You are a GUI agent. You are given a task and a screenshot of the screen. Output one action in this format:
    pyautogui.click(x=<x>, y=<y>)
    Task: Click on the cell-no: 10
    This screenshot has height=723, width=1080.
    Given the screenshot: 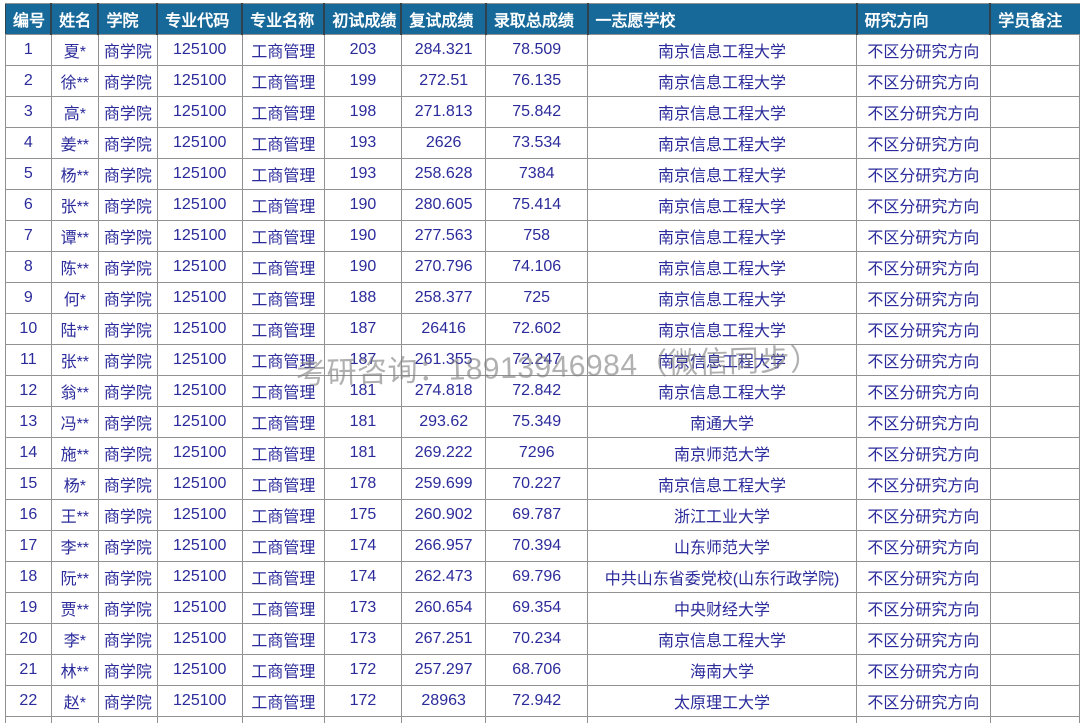 What is the action you would take?
    pyautogui.click(x=28, y=329)
    